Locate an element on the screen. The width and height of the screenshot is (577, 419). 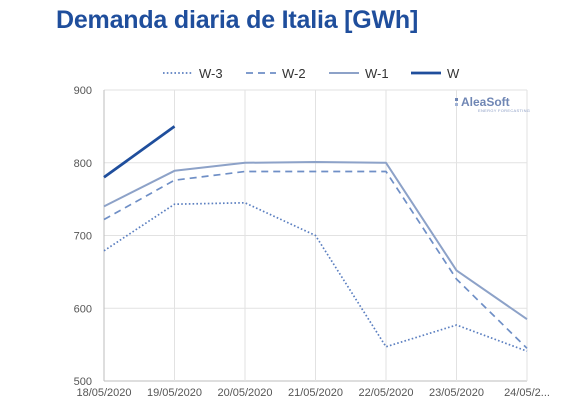
legend-label-w-1: W-1 is located at coordinates (377, 73).